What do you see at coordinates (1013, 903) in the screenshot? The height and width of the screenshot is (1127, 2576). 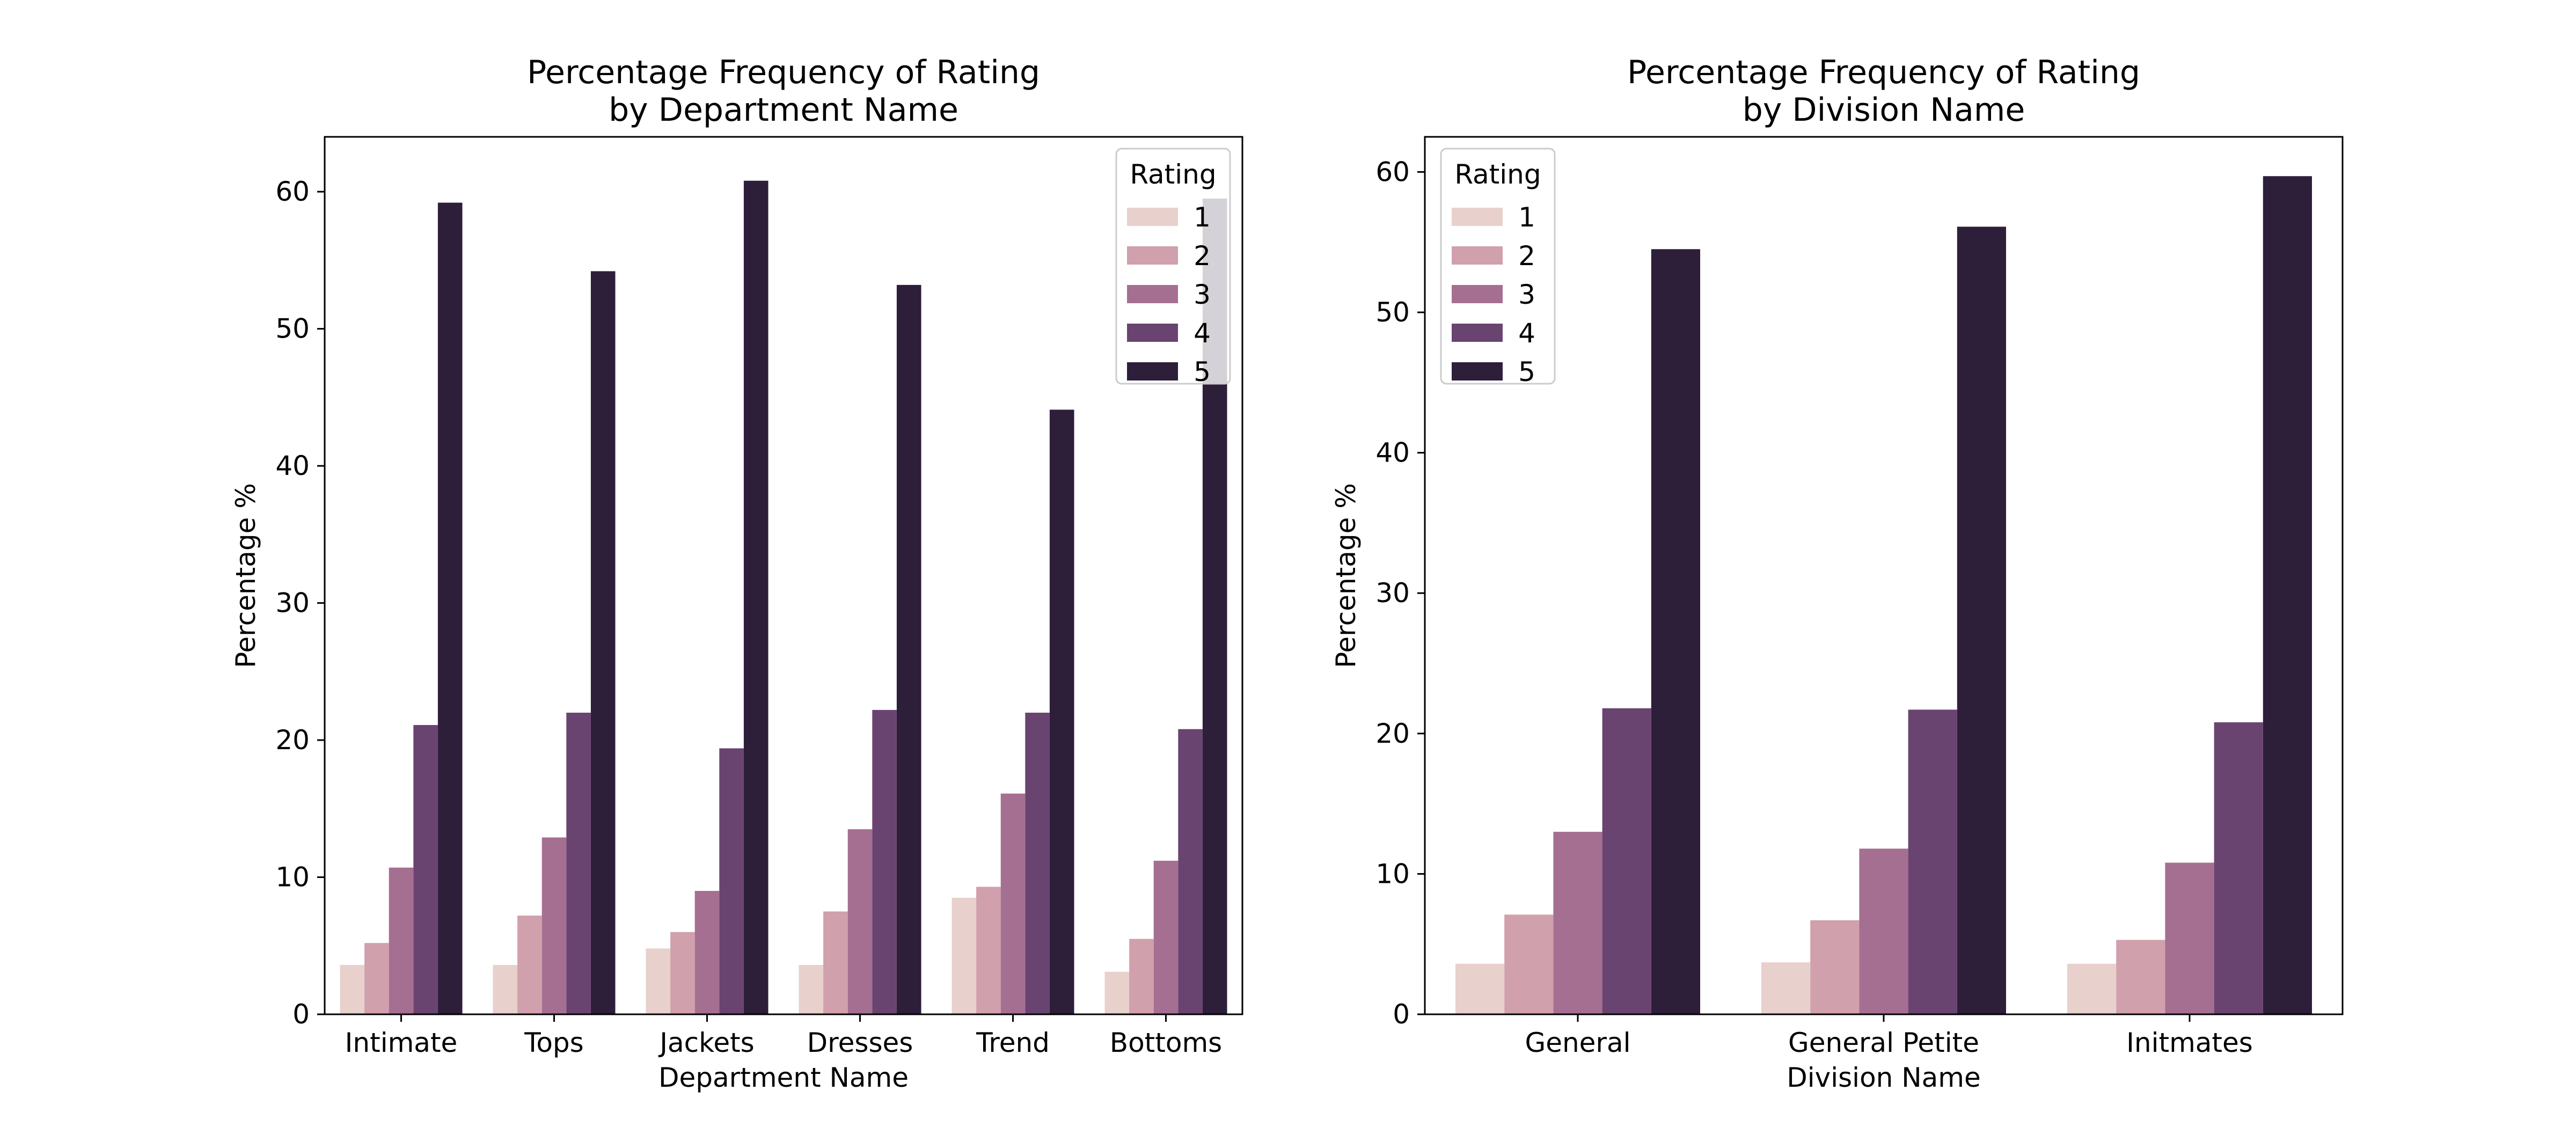 I see `bar-rating-3-trend` at bounding box center [1013, 903].